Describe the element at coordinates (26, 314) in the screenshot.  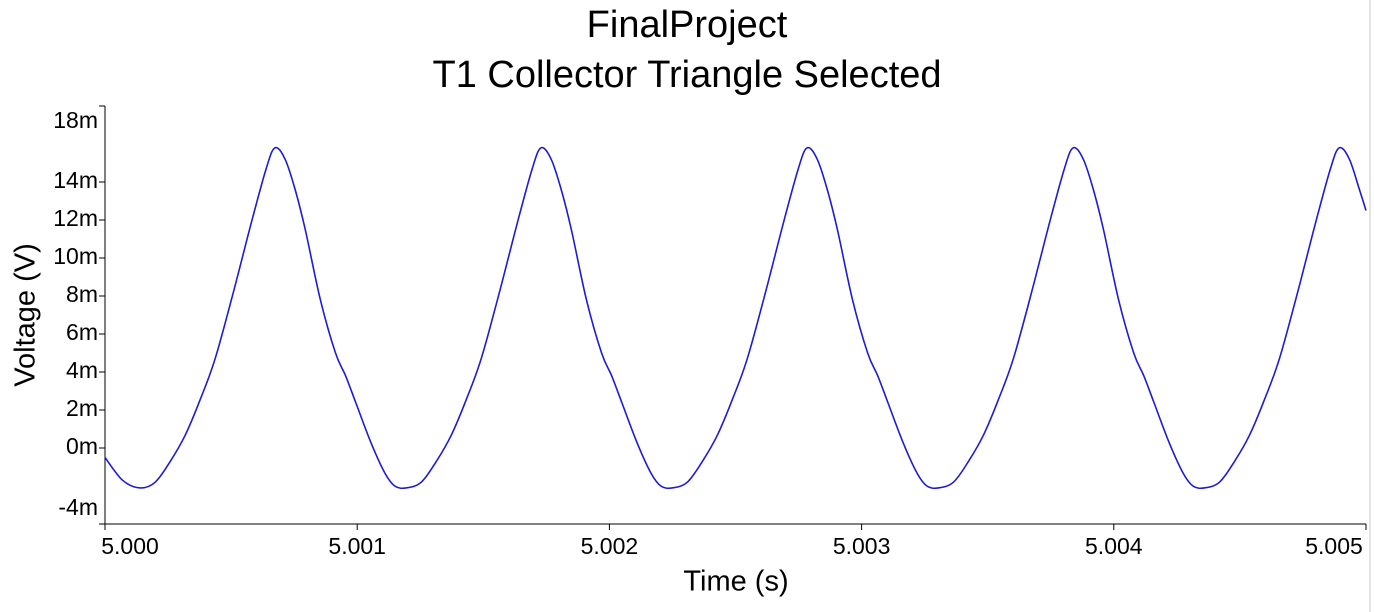
I see `y-axis-title: Voltage (V)` at that location.